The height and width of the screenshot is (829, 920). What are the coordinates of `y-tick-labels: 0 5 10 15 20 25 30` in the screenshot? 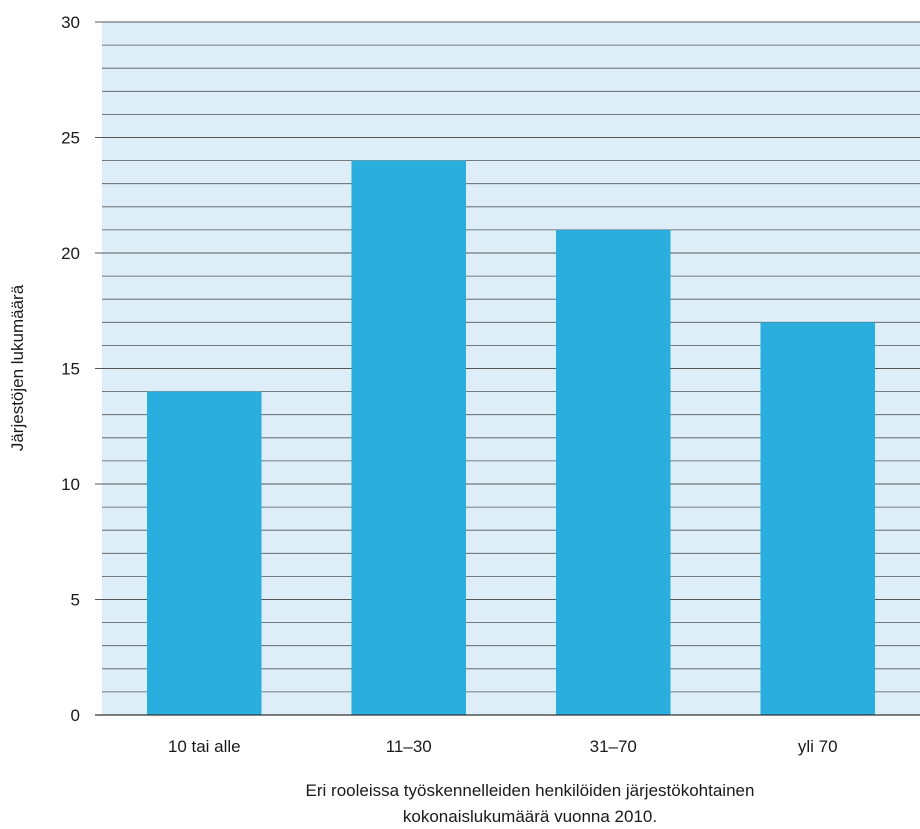 It's located at (70, 369).